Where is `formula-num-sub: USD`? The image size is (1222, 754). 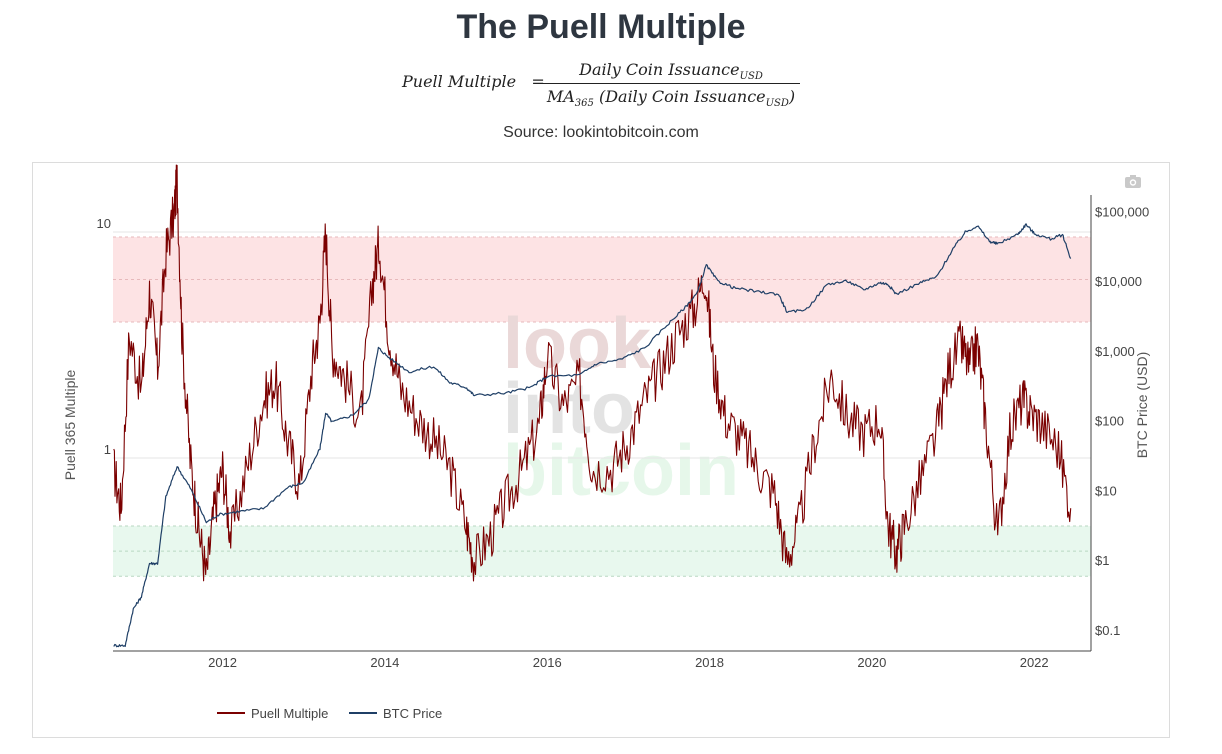
formula-num-sub: USD is located at coordinates (751, 77).